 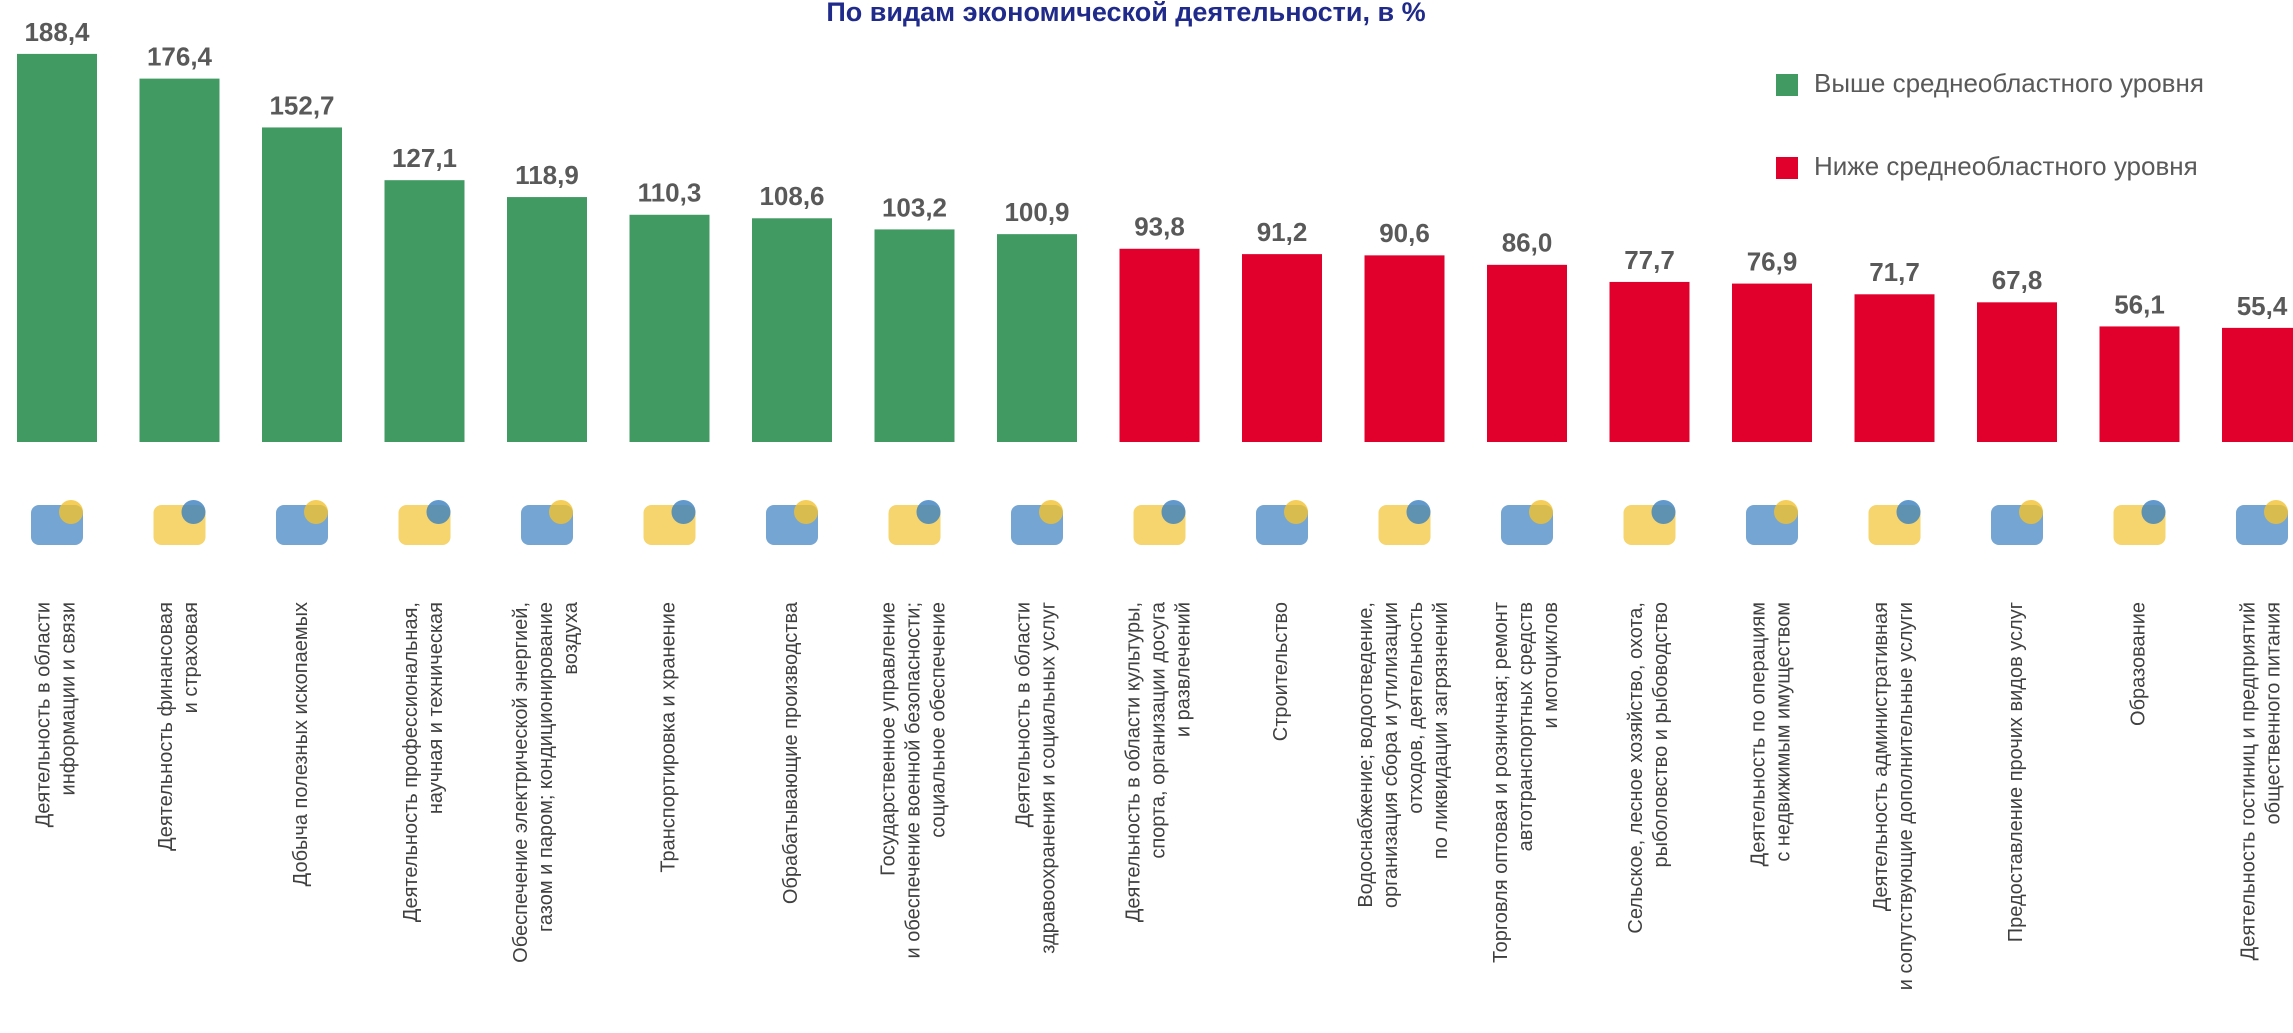 What do you see at coordinates (1894, 272) in the screenshot?
I see `value-label: 71,7` at bounding box center [1894, 272].